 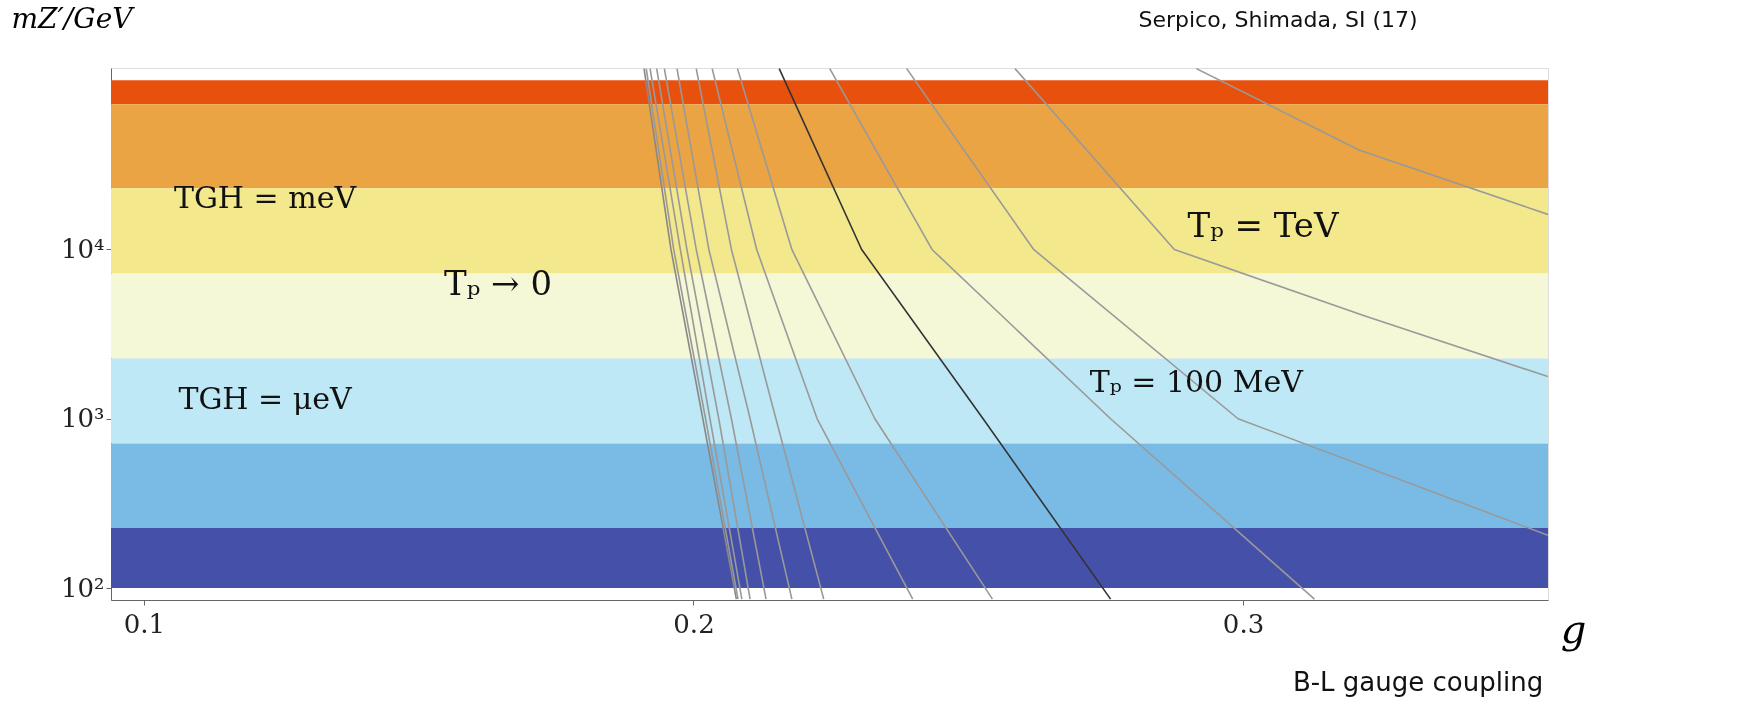 I want to click on annotation: Tₚ = TeV, so click(x=1263, y=225).